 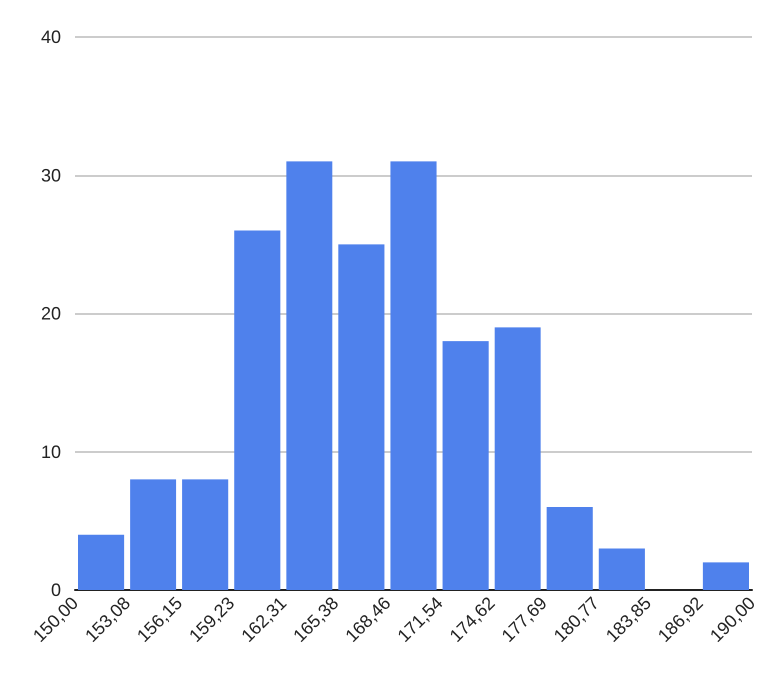 What do you see at coordinates (50, 37) in the screenshot?
I see `y-tick-label: 40` at bounding box center [50, 37].